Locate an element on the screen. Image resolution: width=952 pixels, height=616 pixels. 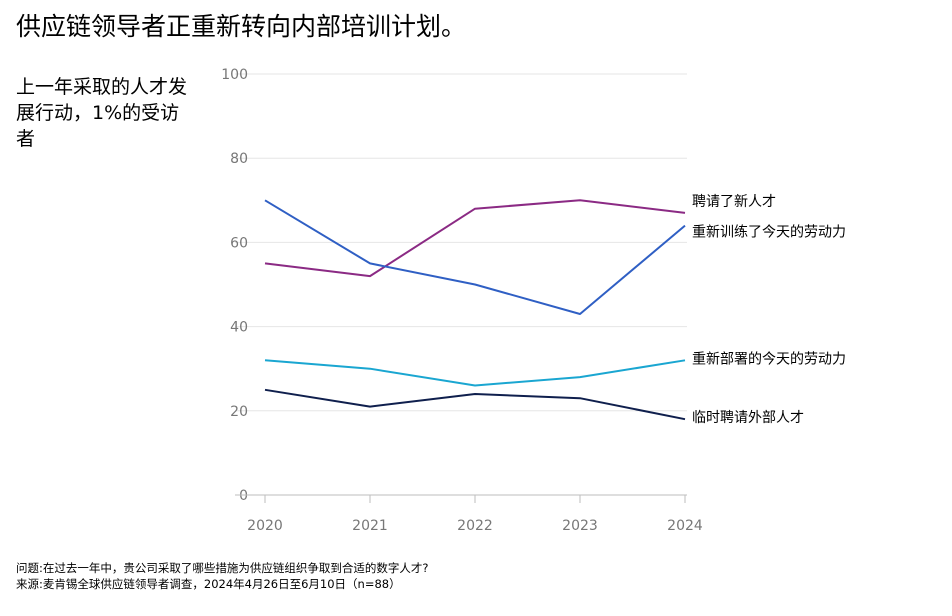
y-tick-label: 0 is located at coordinates (243, 496).